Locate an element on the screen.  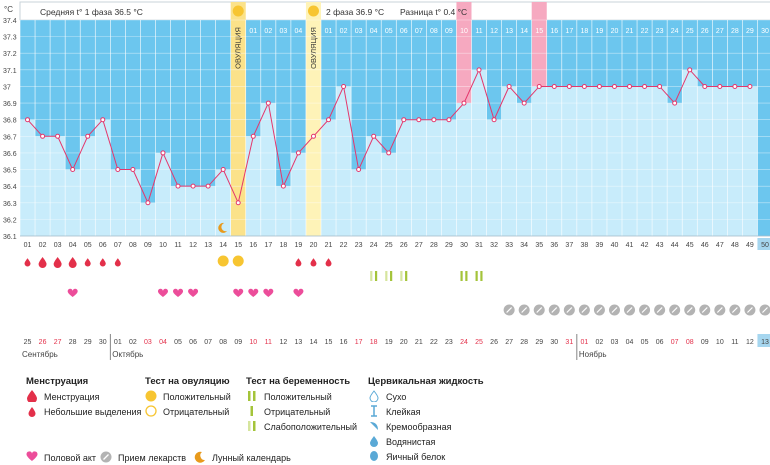
cycle-day-label: 43 is located at coordinates (660, 245).